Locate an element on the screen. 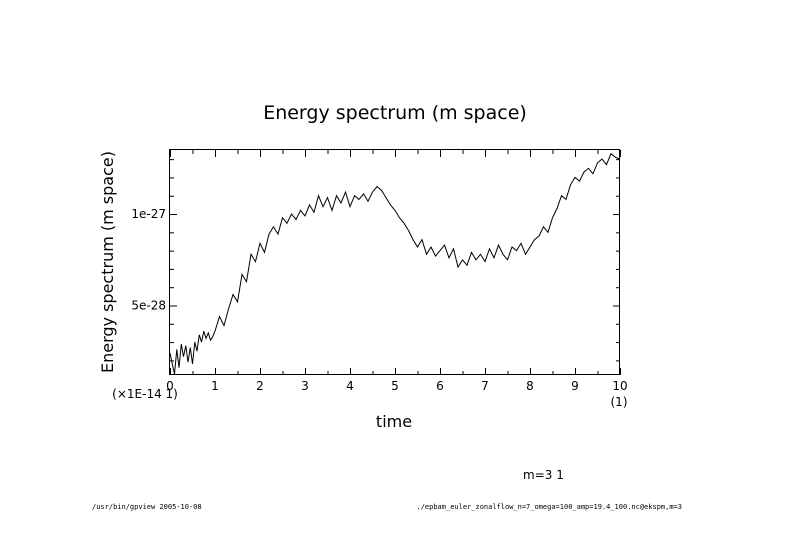 The image size is (789, 558). x-tick-label: 5 is located at coordinates (395, 386).